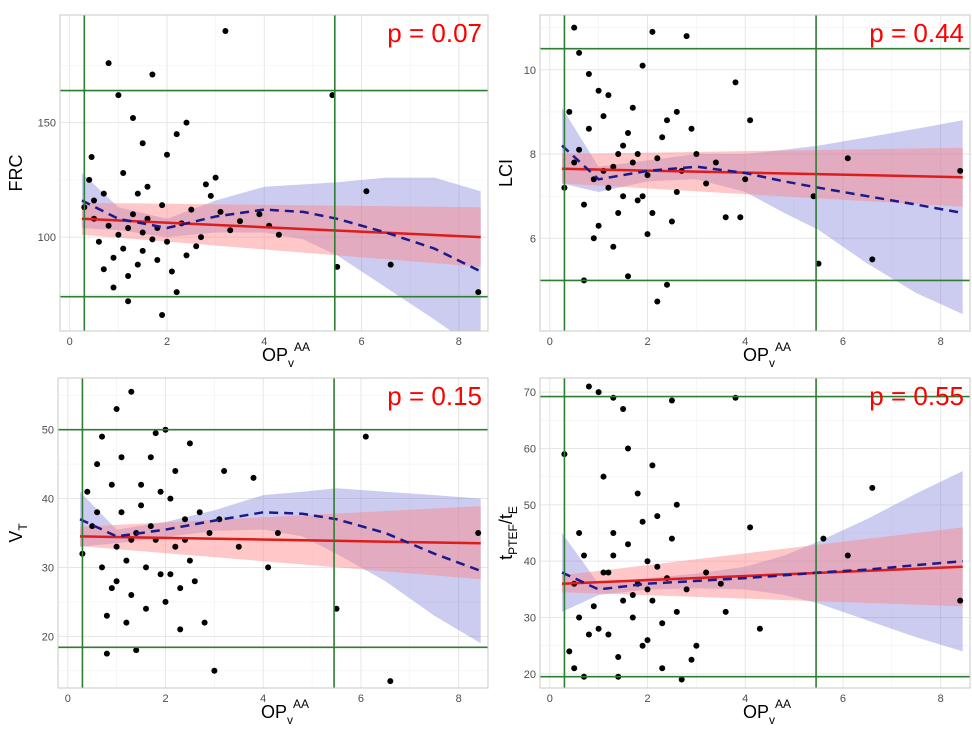 The height and width of the screenshot is (736, 972). I want to click on x-tick-label: 0, so click(68, 699).